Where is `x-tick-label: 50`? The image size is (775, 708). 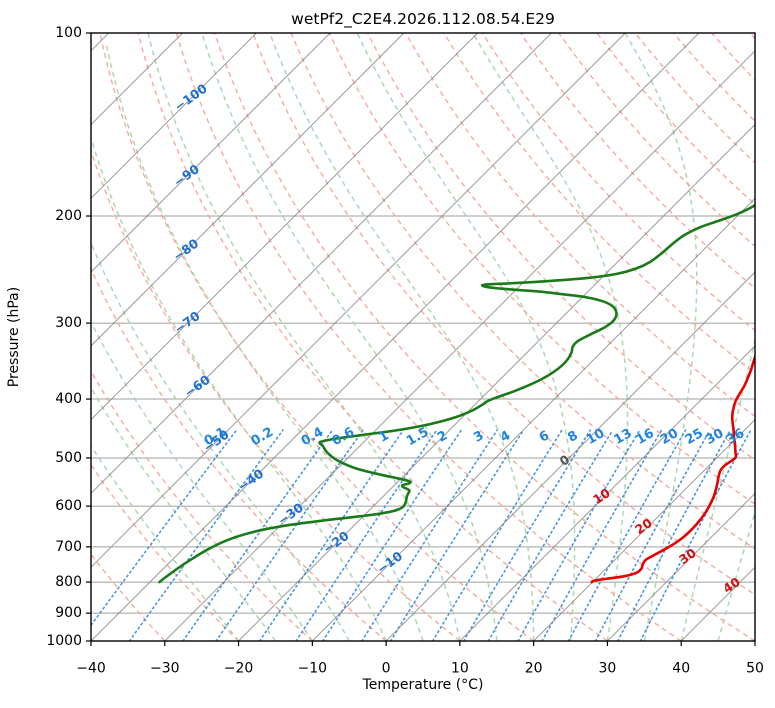 x-tick-label: 50 is located at coordinates (755, 669).